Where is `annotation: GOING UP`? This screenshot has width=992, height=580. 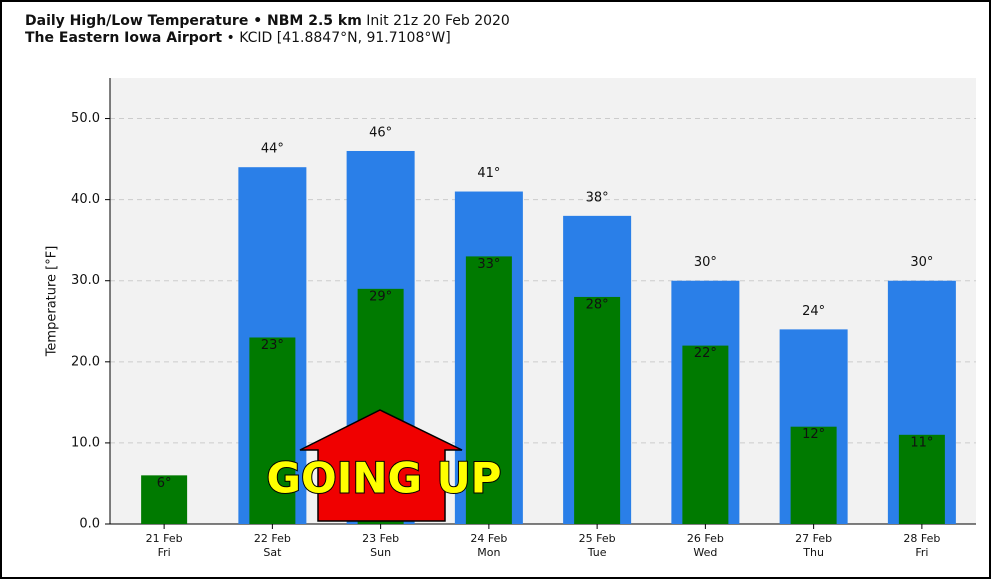
annotation: GOING UP is located at coordinates (384, 465).